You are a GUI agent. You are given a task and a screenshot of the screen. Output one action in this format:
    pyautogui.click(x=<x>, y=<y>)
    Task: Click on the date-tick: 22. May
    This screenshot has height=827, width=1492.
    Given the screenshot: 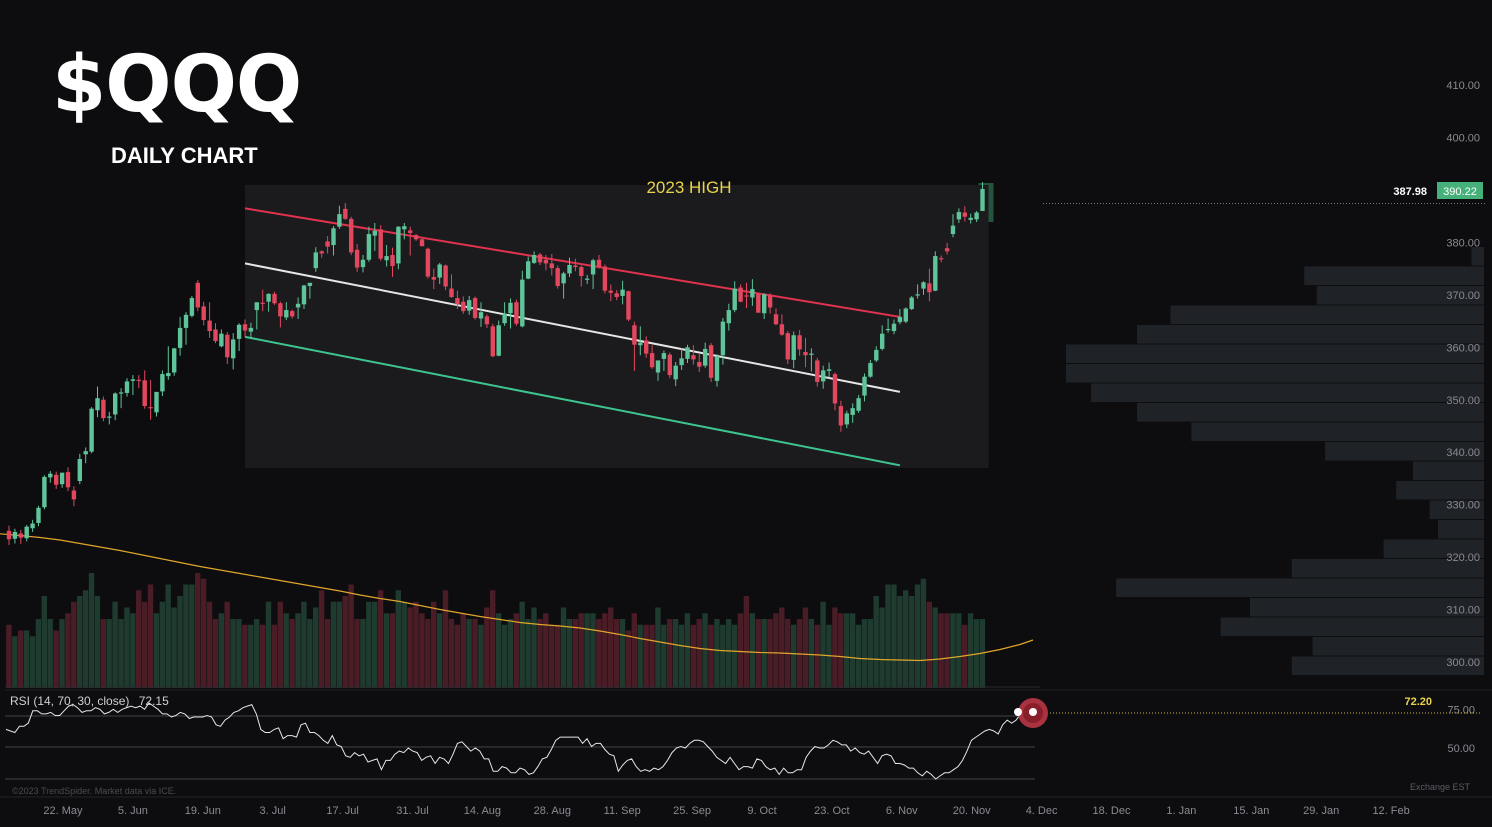 What is the action you would take?
    pyautogui.click(x=63, y=811)
    